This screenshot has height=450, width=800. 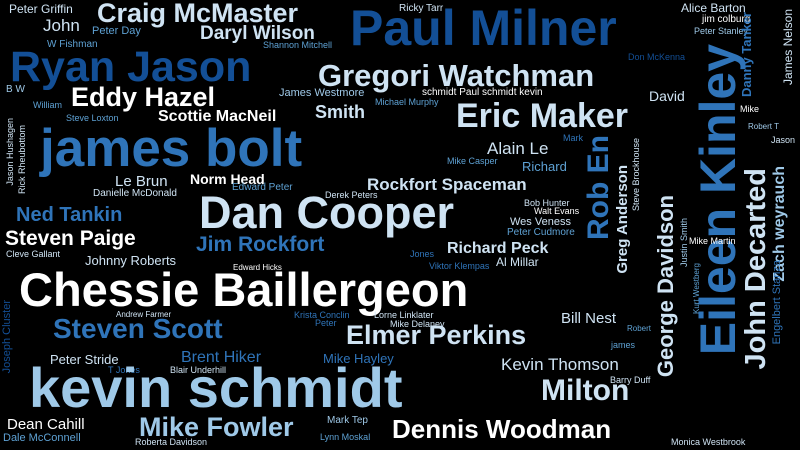 What do you see at coordinates (713, 8) in the screenshot?
I see `word-cloud-word: Alice Barton` at bounding box center [713, 8].